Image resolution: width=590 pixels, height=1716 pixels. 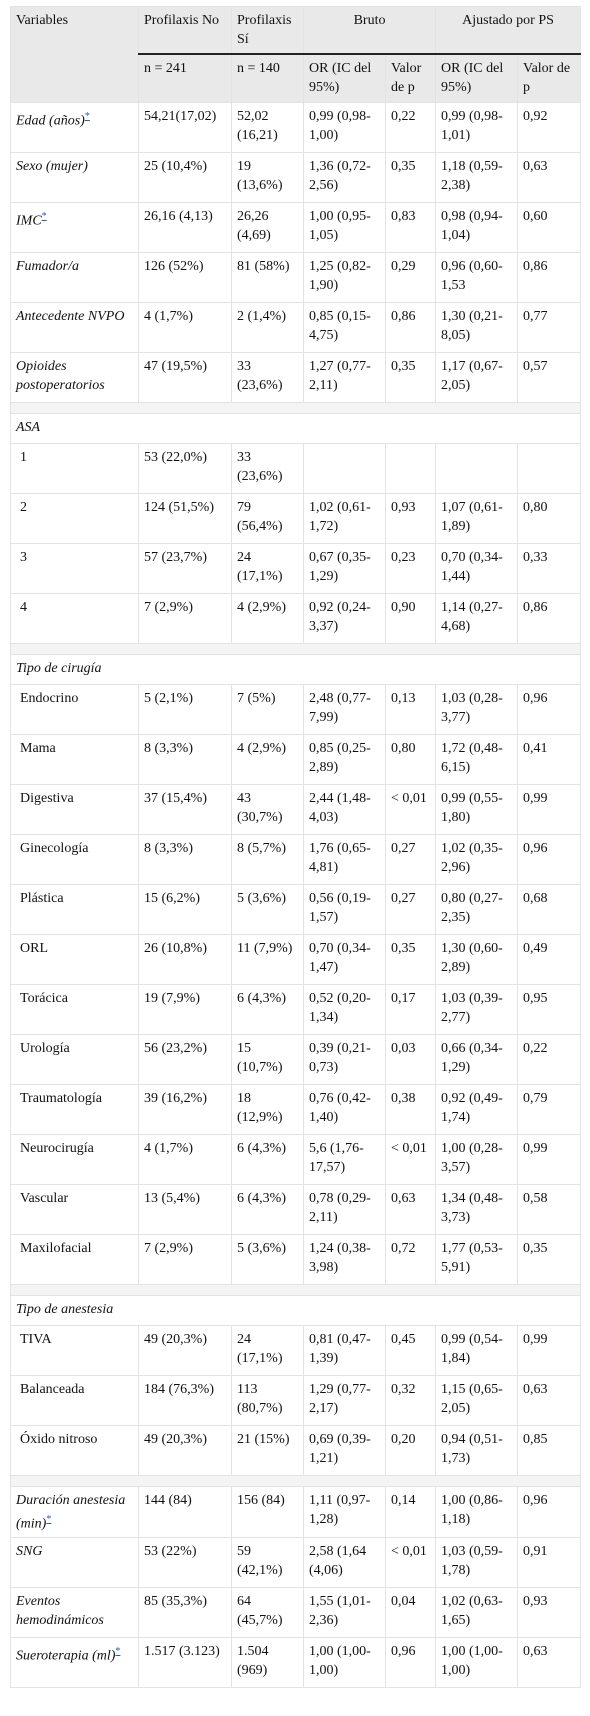 What do you see at coordinates (267, 1663) in the screenshot?
I see `value-cell: 1.504 (969)` at bounding box center [267, 1663].